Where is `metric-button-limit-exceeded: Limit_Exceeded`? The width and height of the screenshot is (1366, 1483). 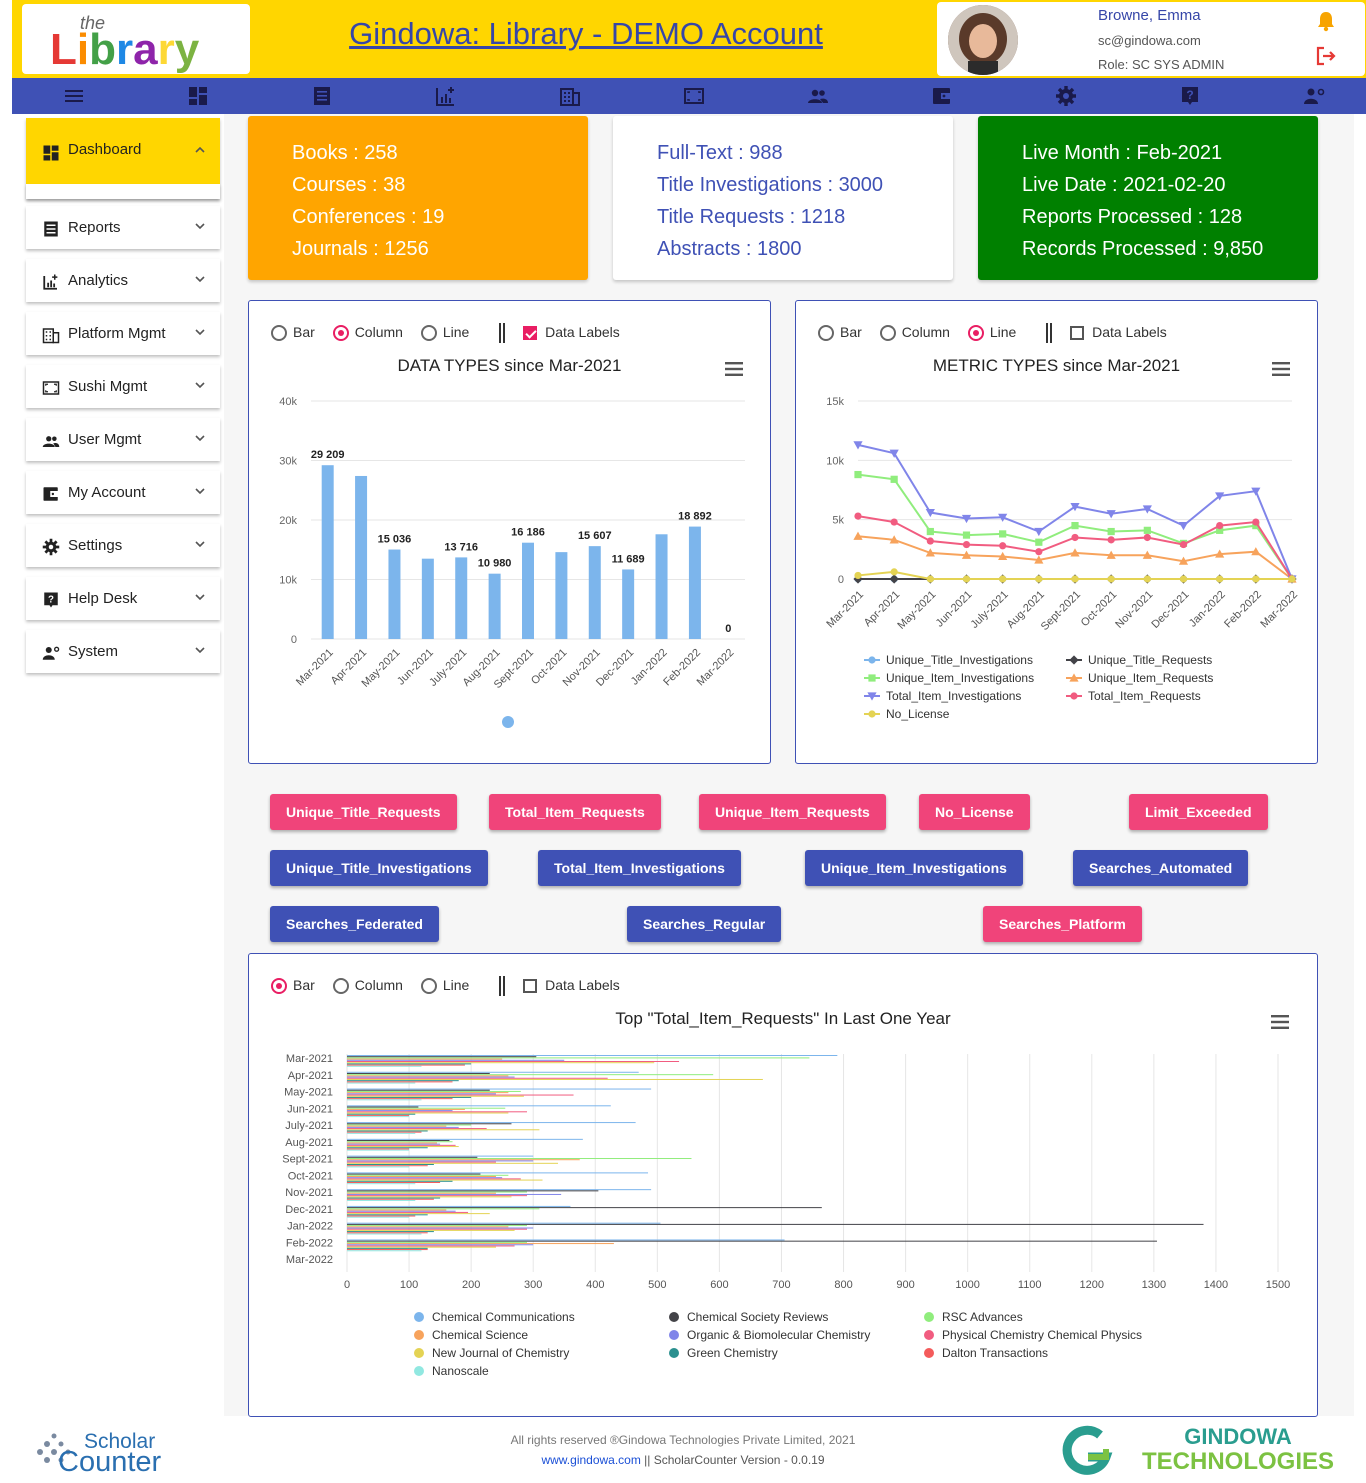 metric-button-limit-exceeded: Limit_Exceeded is located at coordinates (1198, 812).